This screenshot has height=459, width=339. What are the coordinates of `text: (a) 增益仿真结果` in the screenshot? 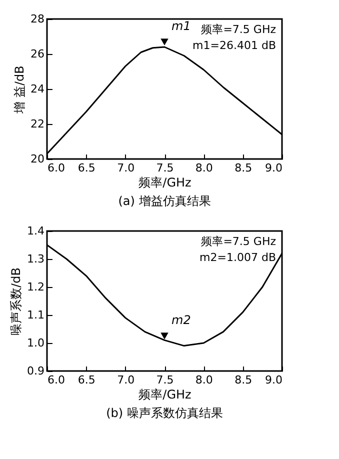 It's located at (164, 201).